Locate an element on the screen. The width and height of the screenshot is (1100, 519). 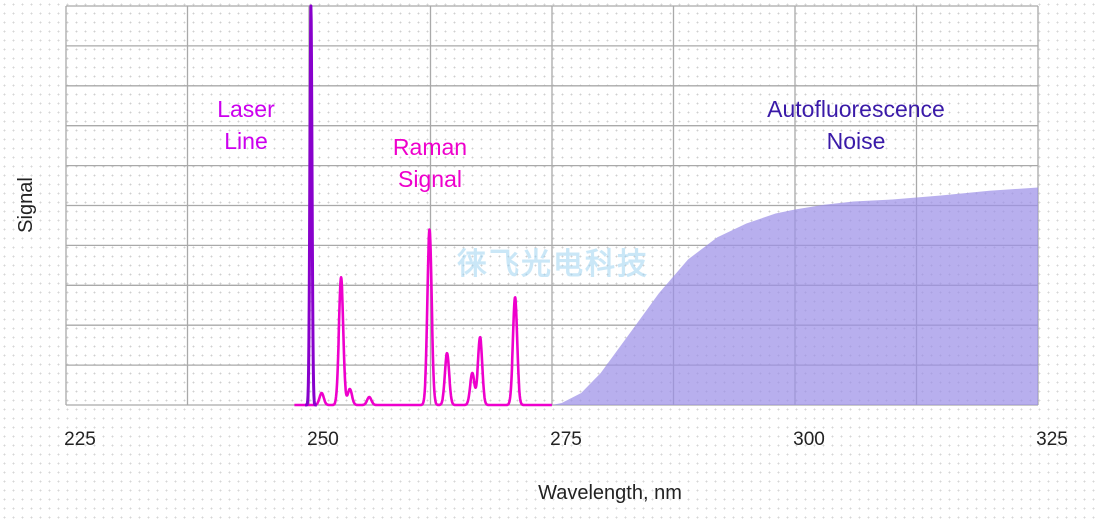
annotation-raman: Raman is located at coordinates (430, 147).